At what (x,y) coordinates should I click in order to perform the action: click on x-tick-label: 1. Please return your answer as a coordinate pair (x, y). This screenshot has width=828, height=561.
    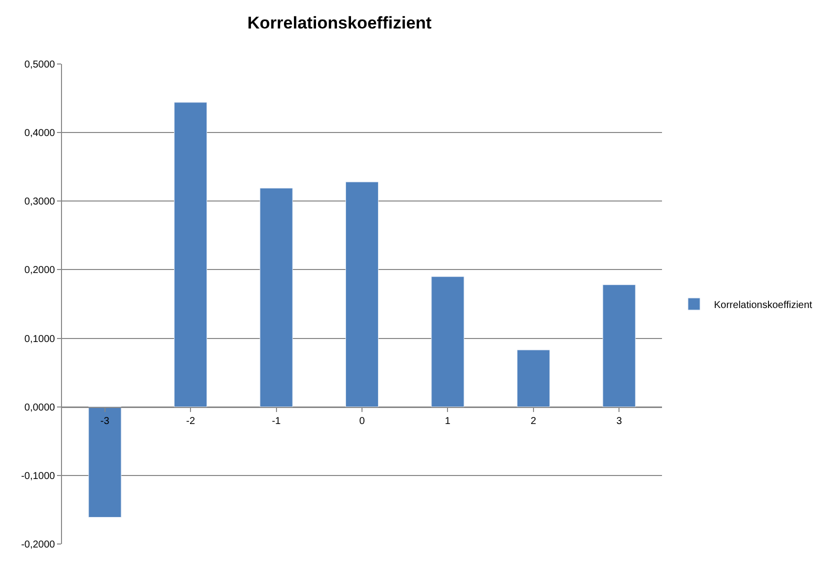
    Looking at the image, I should click on (447, 421).